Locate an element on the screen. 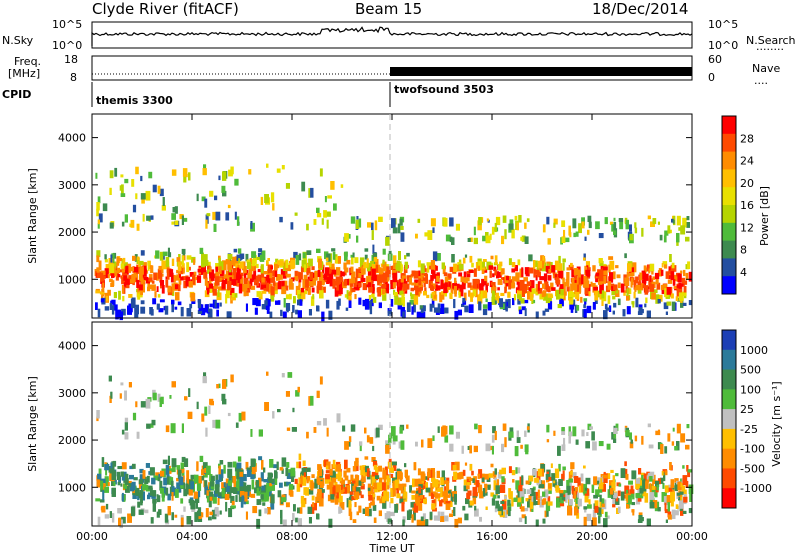 The image size is (800, 554). xtick-label: 16:00 is located at coordinates (492, 536).